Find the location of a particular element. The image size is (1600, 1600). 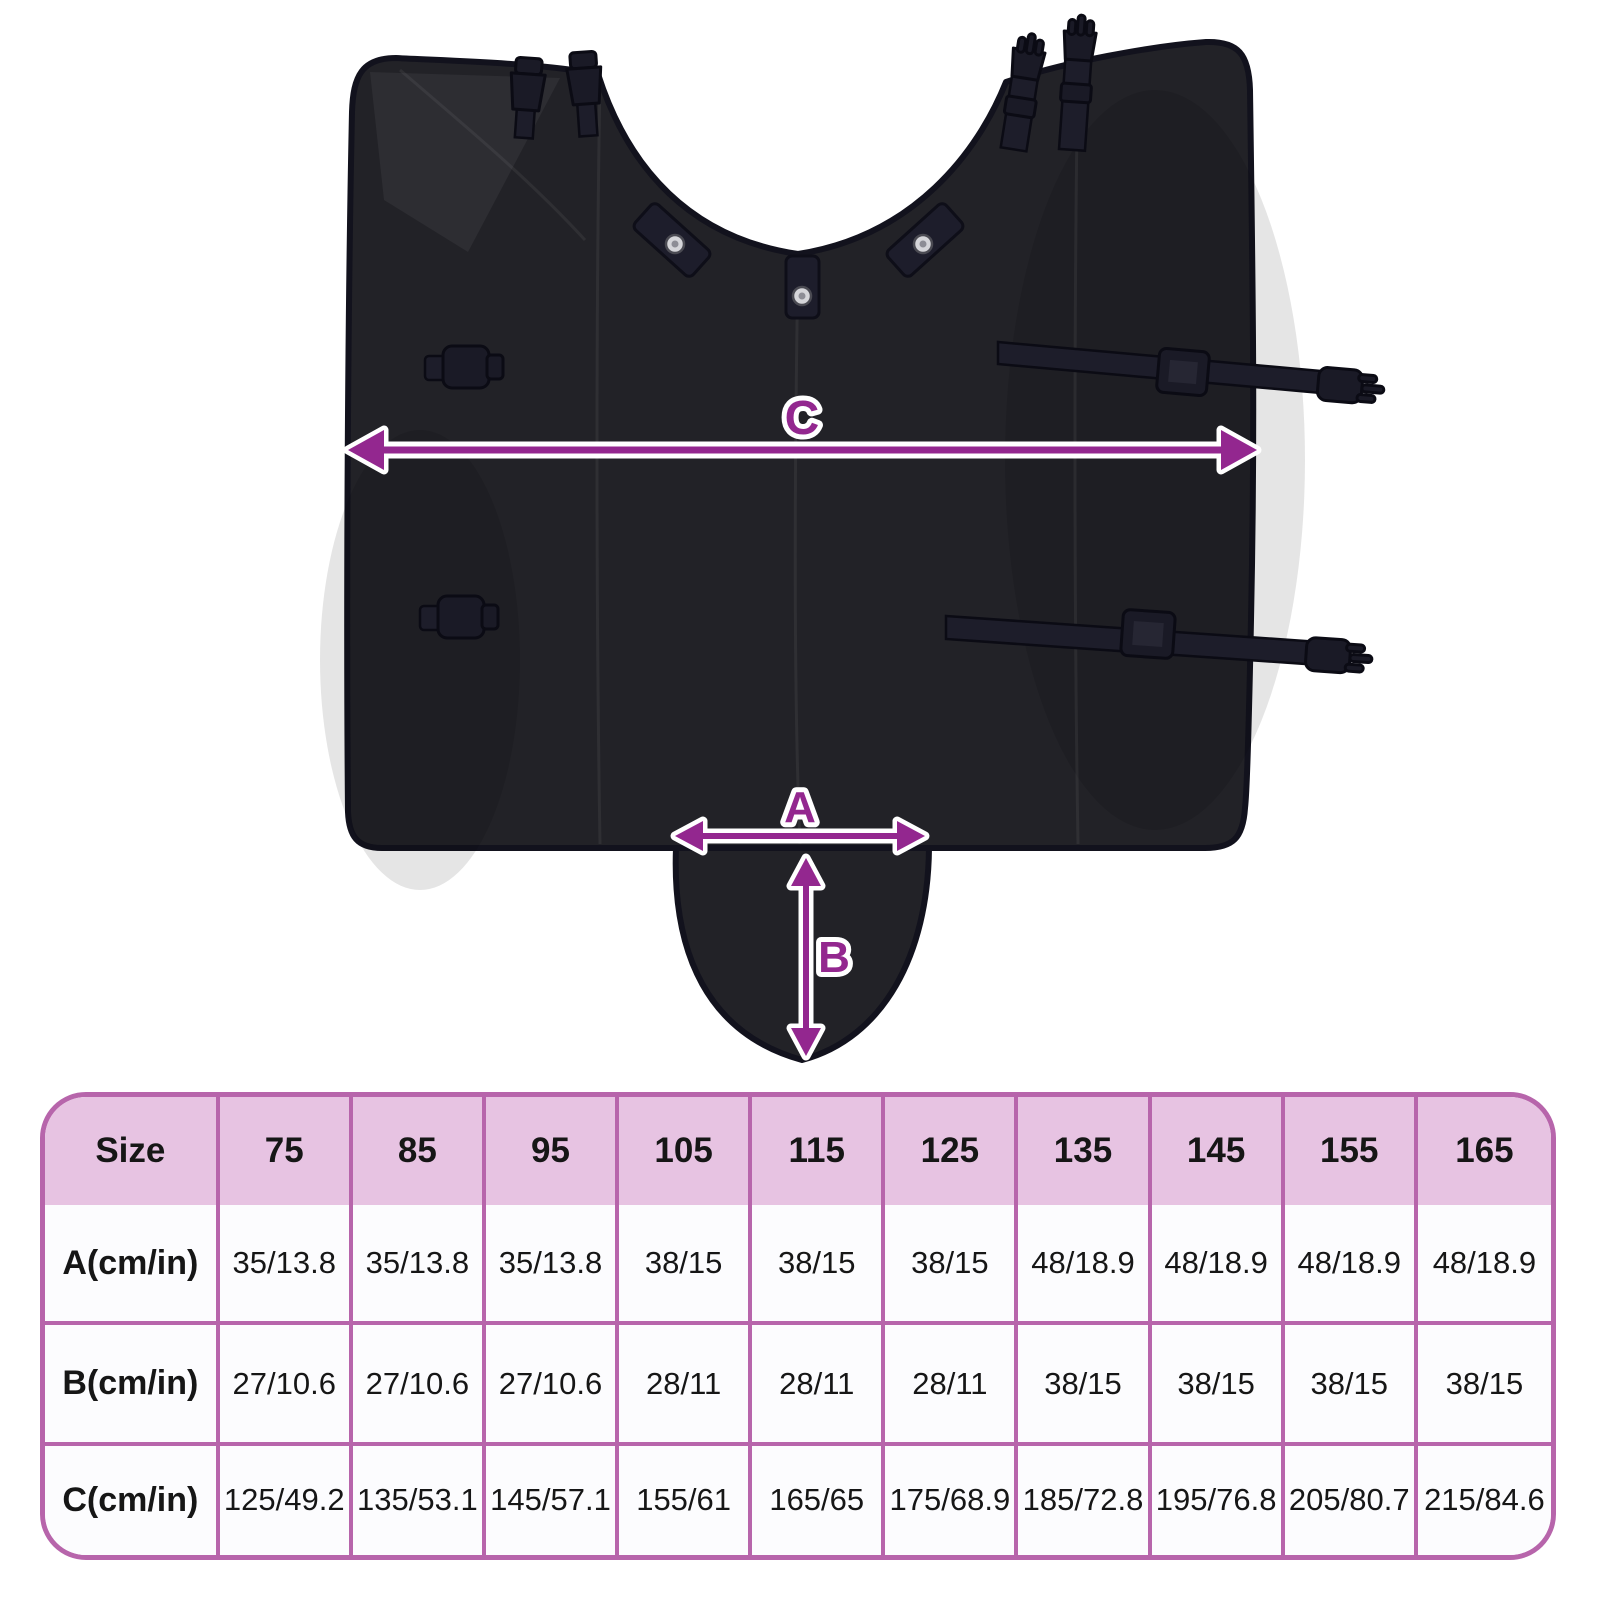

dimension-arrow-c is located at coordinates (802, 450).